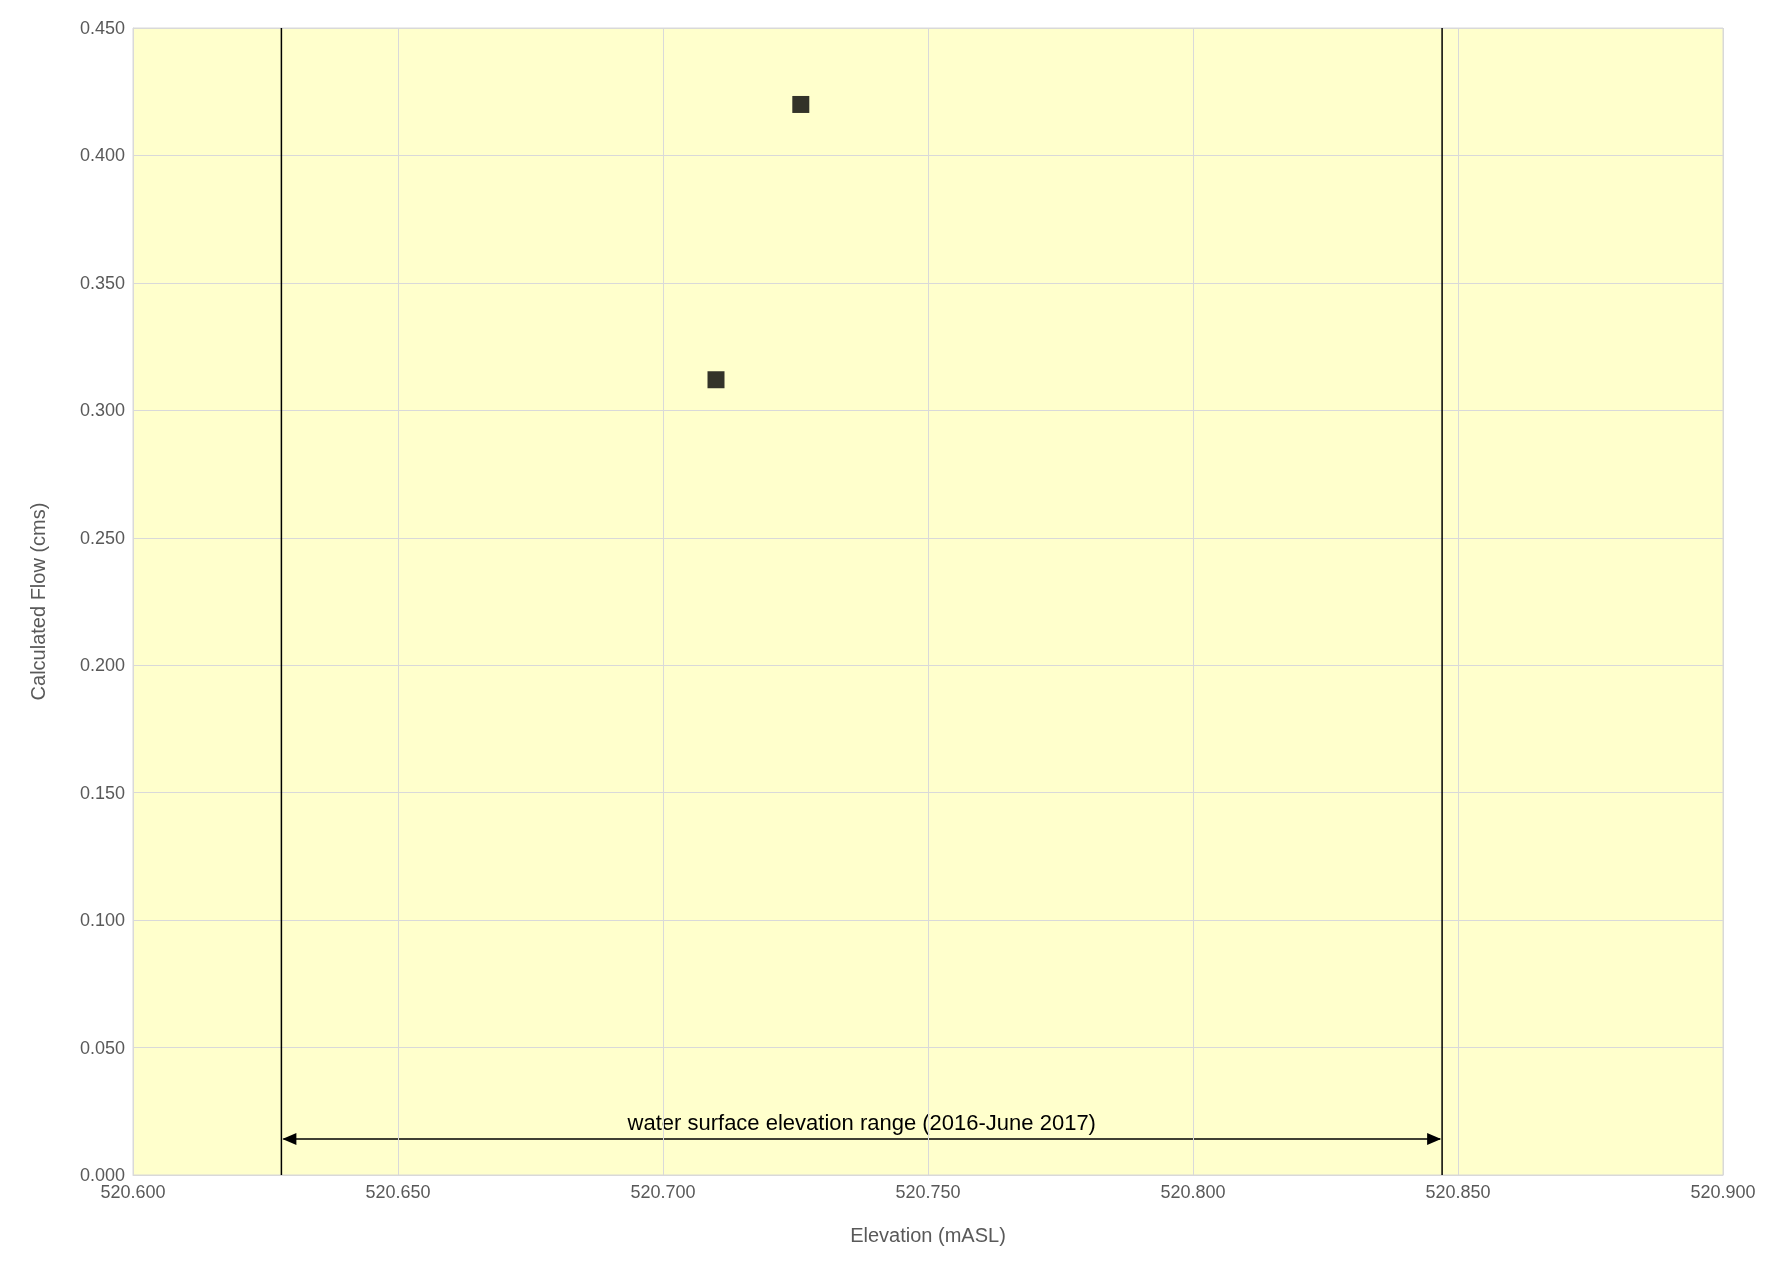  I want to click on y-axis-title: Calculated Flow (cms), so click(38, 601).